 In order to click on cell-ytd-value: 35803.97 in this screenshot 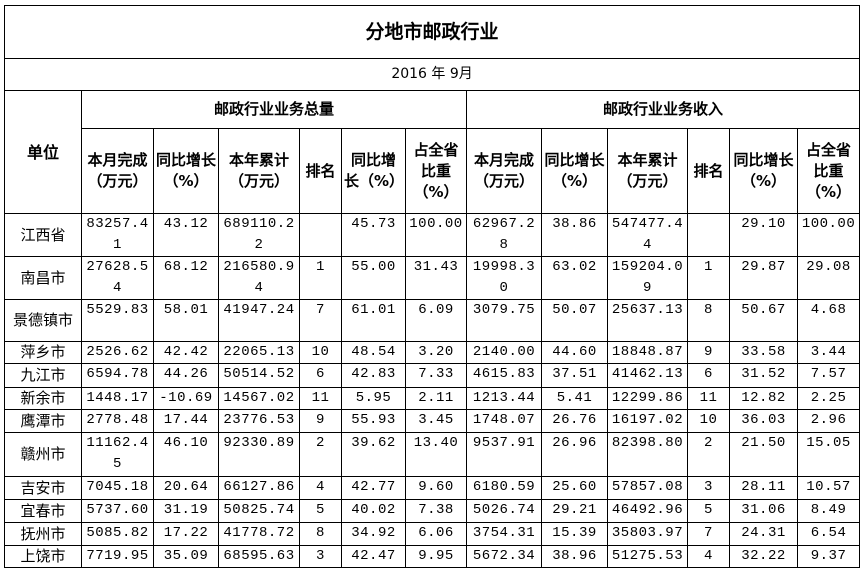, I will do `click(647, 534)`.